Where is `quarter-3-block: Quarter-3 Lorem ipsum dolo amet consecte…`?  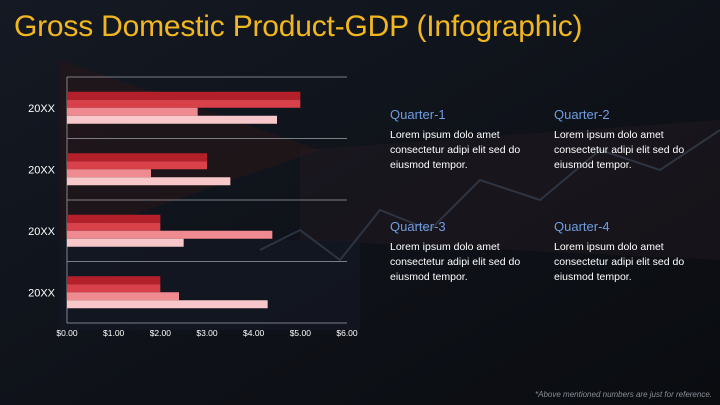 quarter-3-block: Quarter-3 Lorem ipsum dolo amet consecte… is located at coordinates (470, 252).